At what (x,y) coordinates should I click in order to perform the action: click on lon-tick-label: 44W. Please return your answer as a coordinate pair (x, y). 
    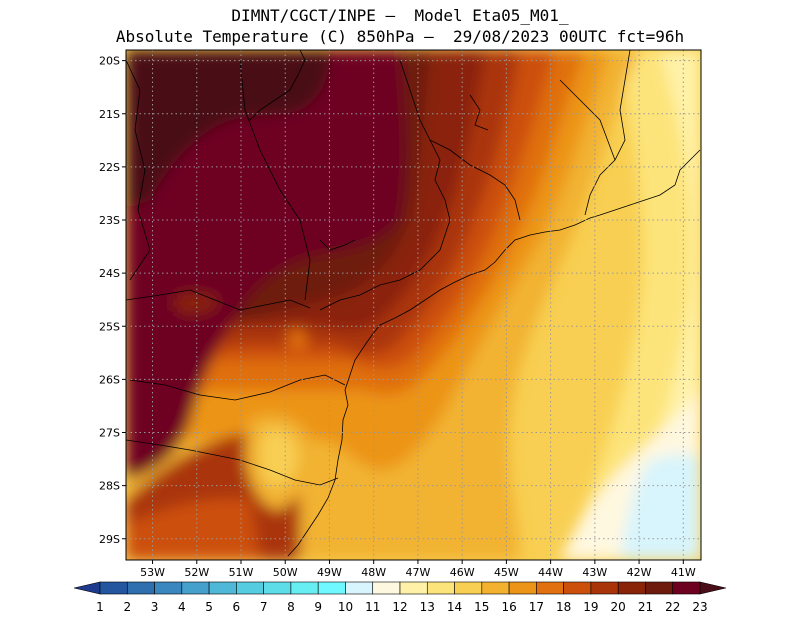
    Looking at the image, I should click on (550, 572).